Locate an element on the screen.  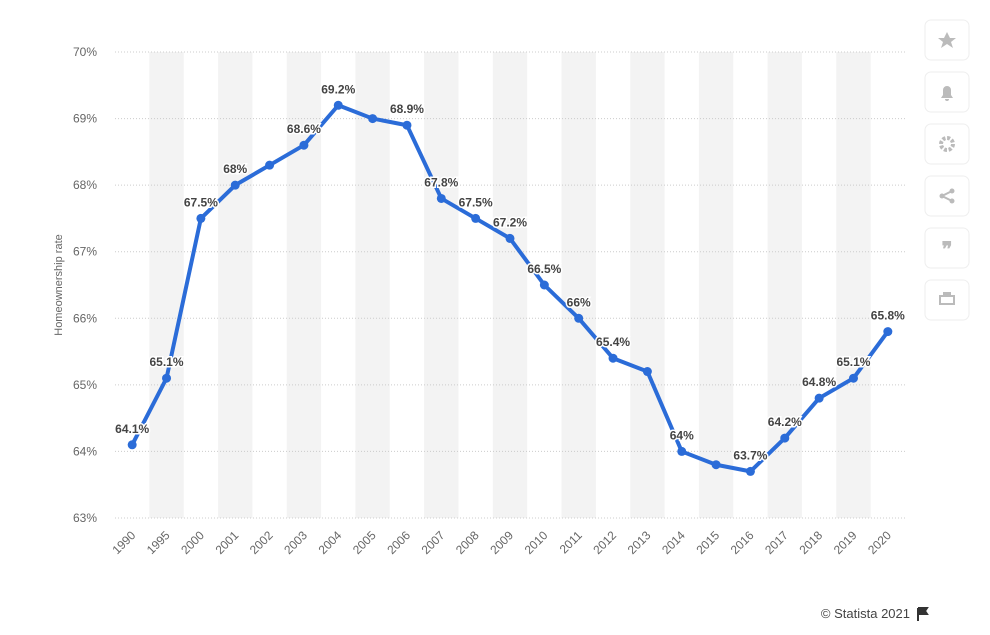
y-tick-label: 69% is located at coordinates (85, 119).